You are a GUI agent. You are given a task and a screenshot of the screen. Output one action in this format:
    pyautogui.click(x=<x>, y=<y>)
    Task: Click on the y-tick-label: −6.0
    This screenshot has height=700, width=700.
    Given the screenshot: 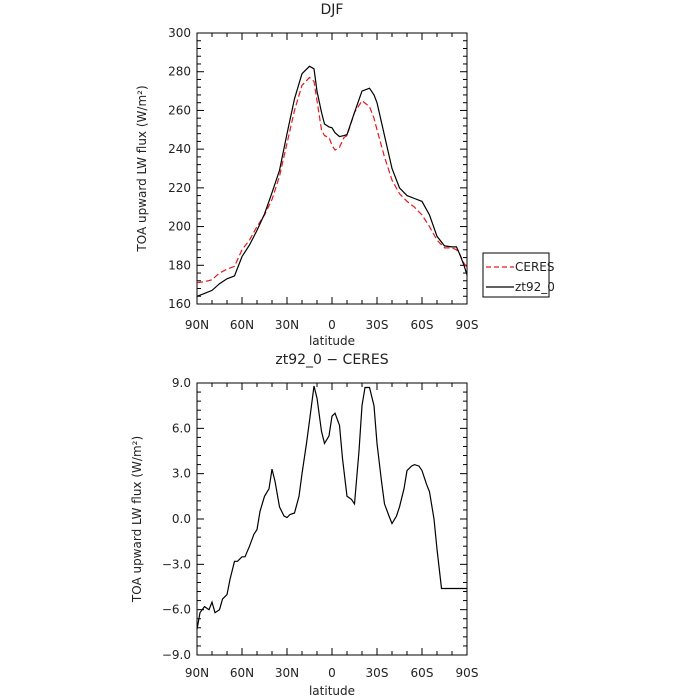 What is the action you would take?
    pyautogui.click(x=176, y=610)
    